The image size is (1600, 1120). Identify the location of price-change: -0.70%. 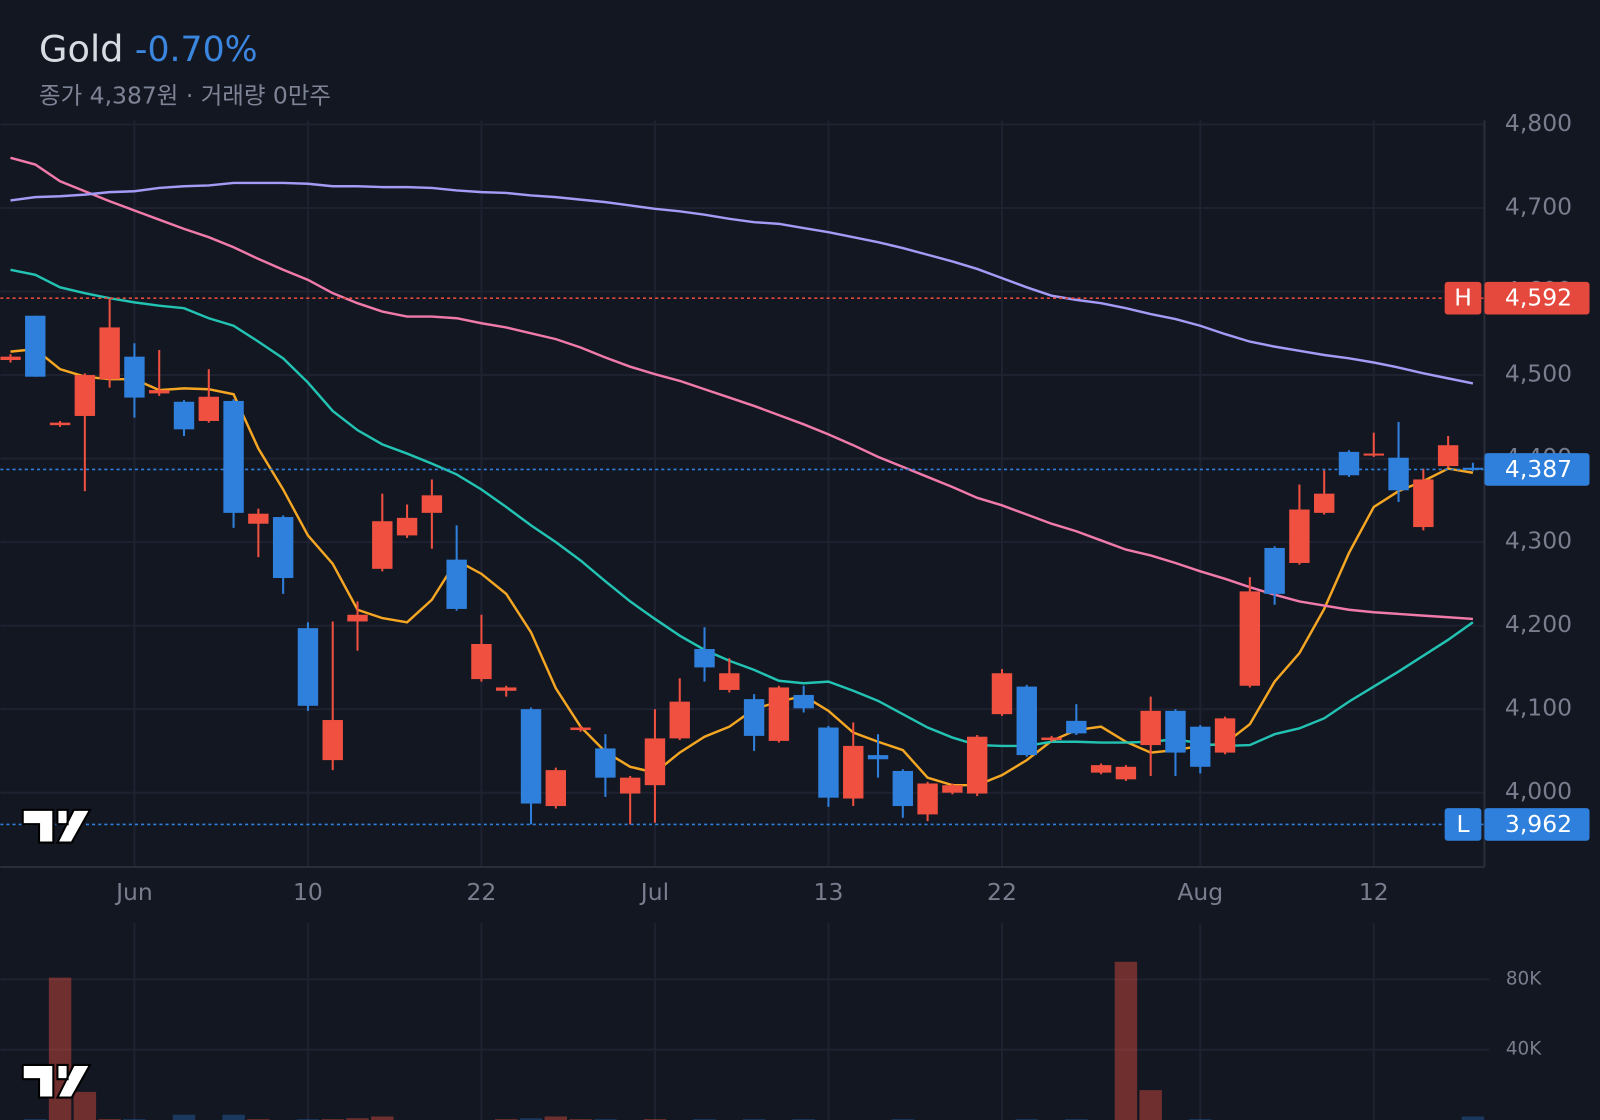
(196, 50).